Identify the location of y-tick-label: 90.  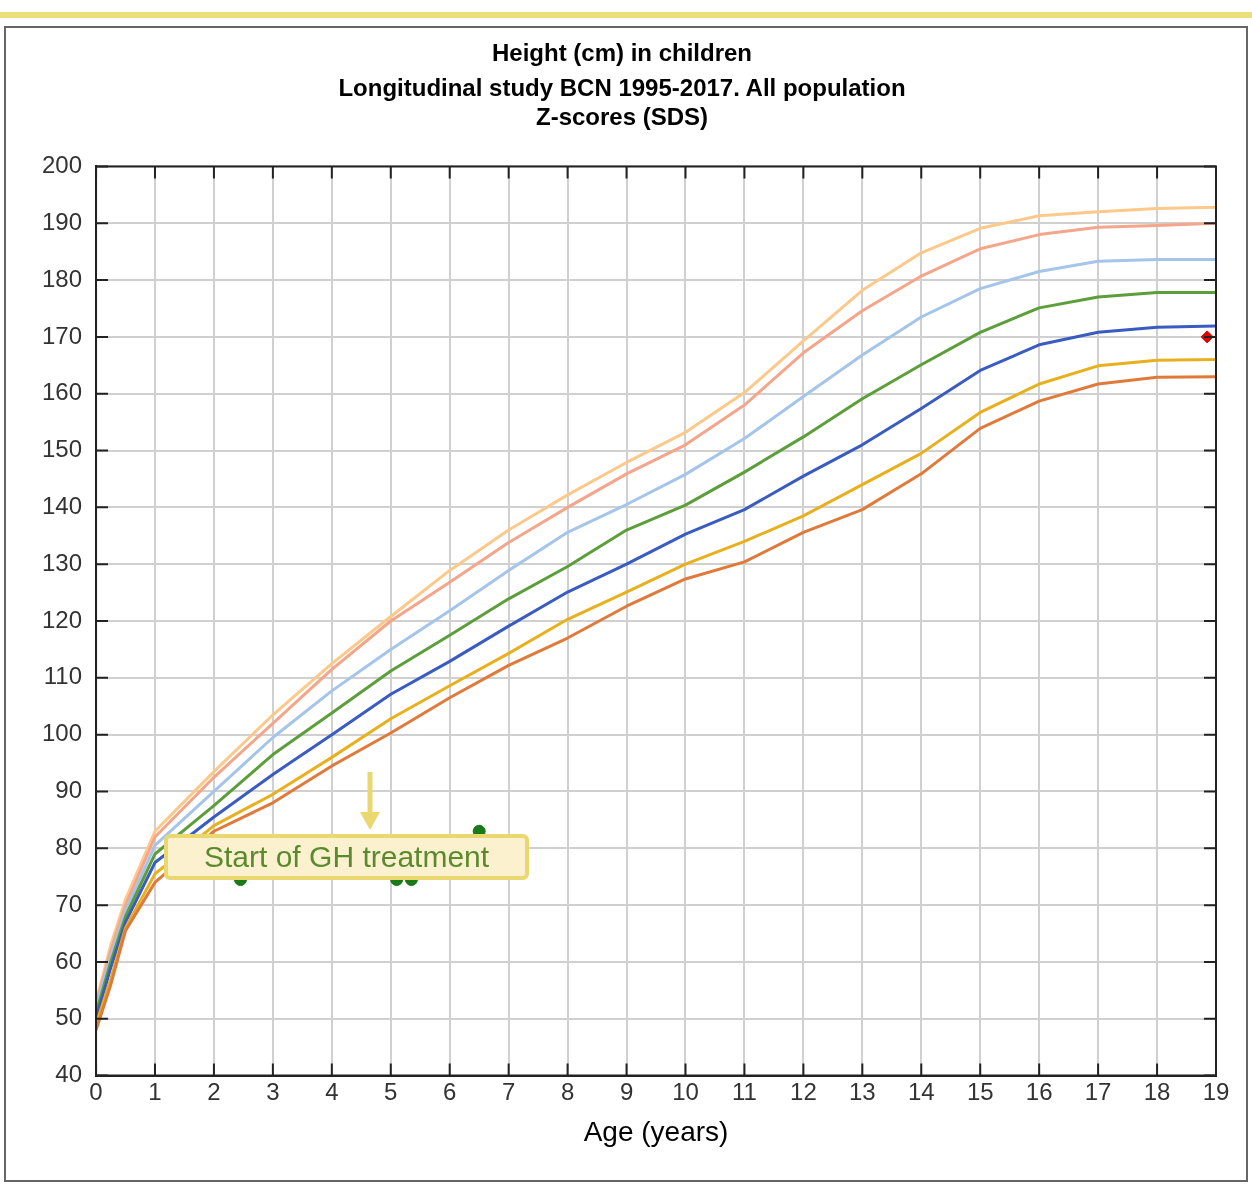
(69, 790).